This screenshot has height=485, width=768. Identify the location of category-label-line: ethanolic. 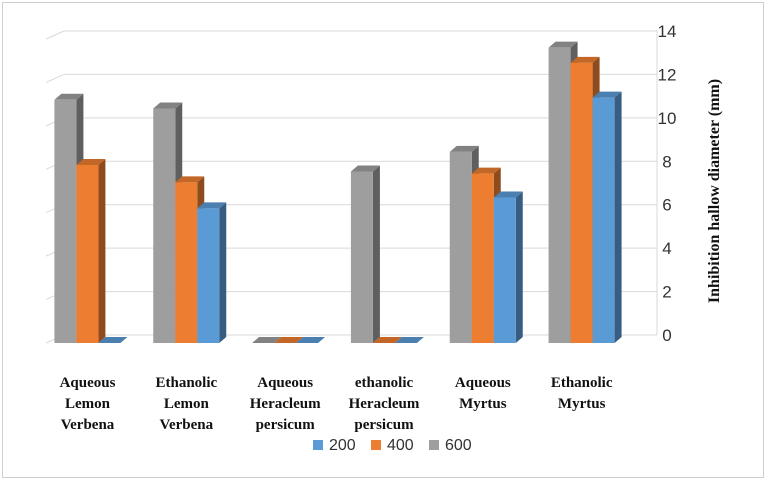
(384, 383).